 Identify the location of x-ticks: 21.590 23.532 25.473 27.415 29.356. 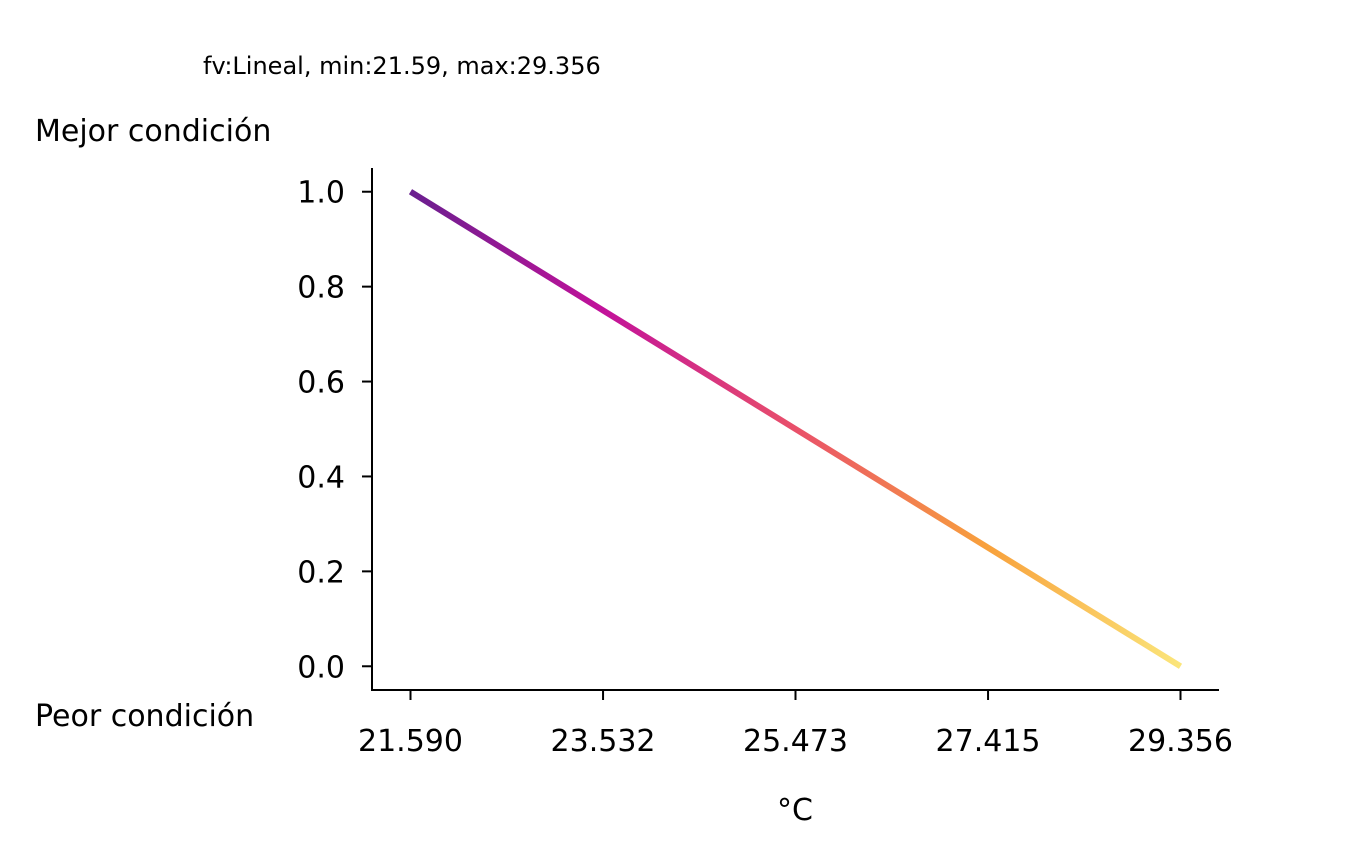
(795, 724).